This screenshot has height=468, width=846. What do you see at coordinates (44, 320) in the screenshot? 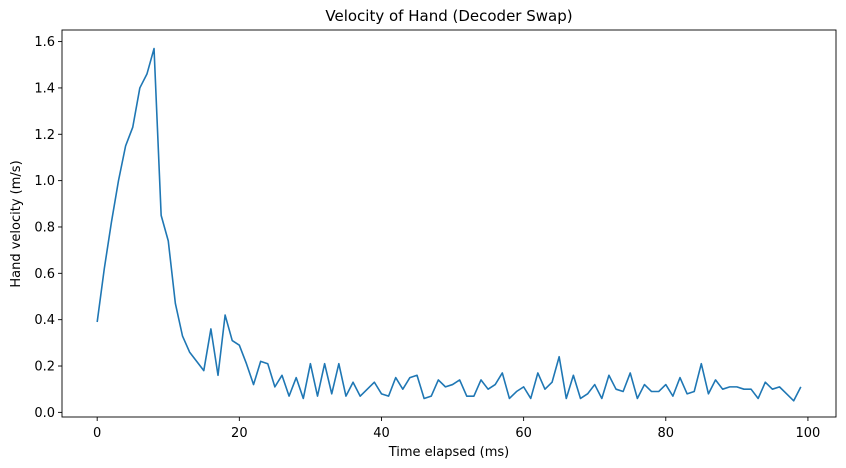
I see `y-tick-label: 0.4` at bounding box center [44, 320].